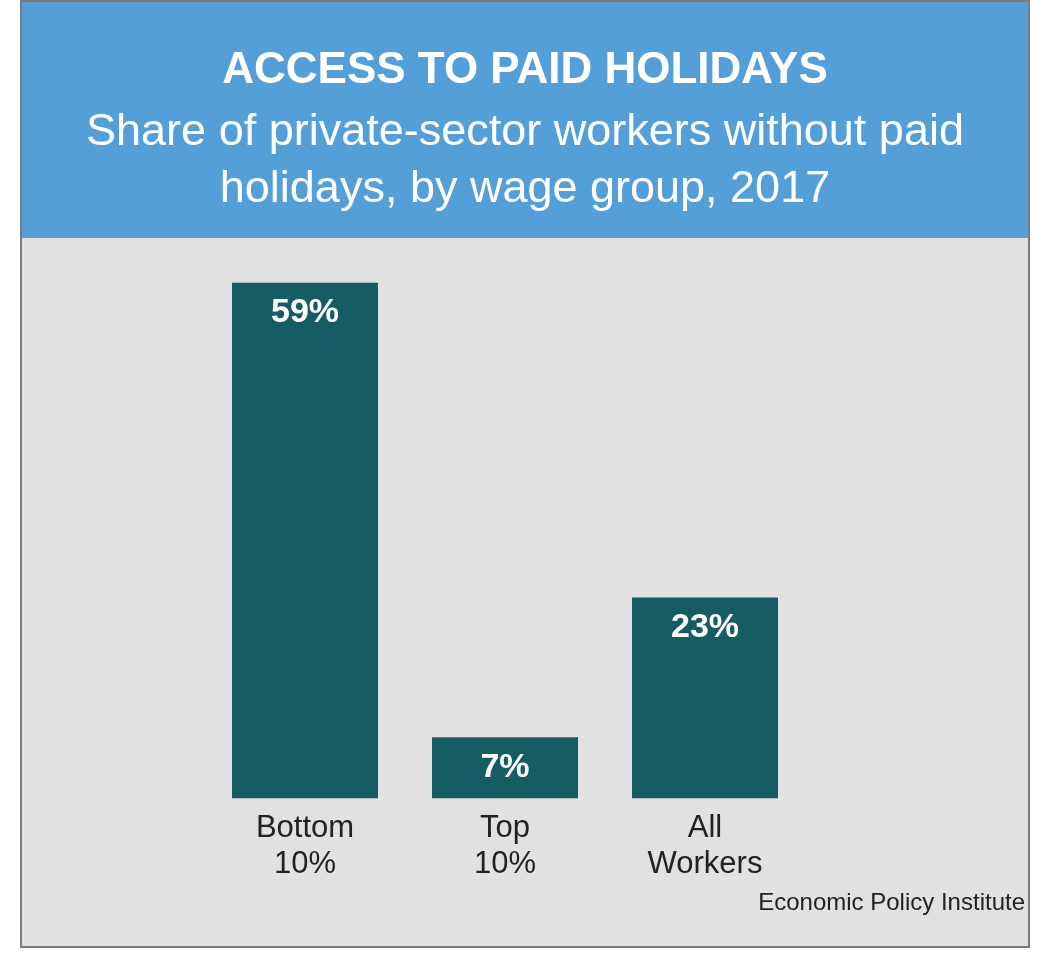 This screenshot has height=964, width=1052. Describe the element at coordinates (305, 845) in the screenshot. I see `x-tick-label: Bottom 10%` at that location.